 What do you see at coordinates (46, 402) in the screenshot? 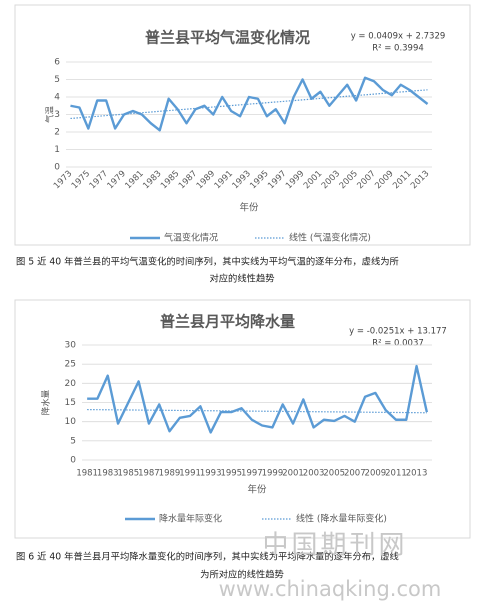
I see `y-axis-label: 降水量` at bounding box center [46, 402].